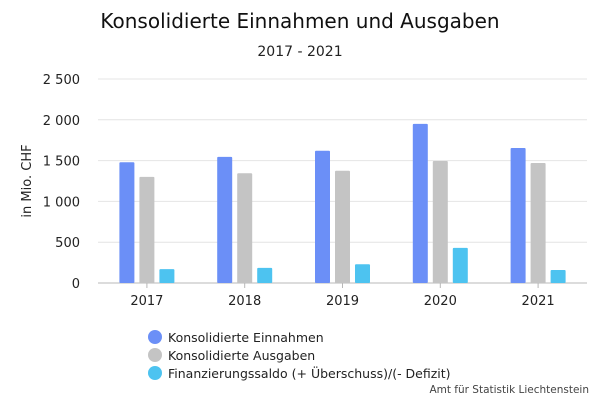 The height and width of the screenshot is (400, 600). Describe the element at coordinates (76, 284) in the screenshot. I see `y-tick-label: 0` at that location.